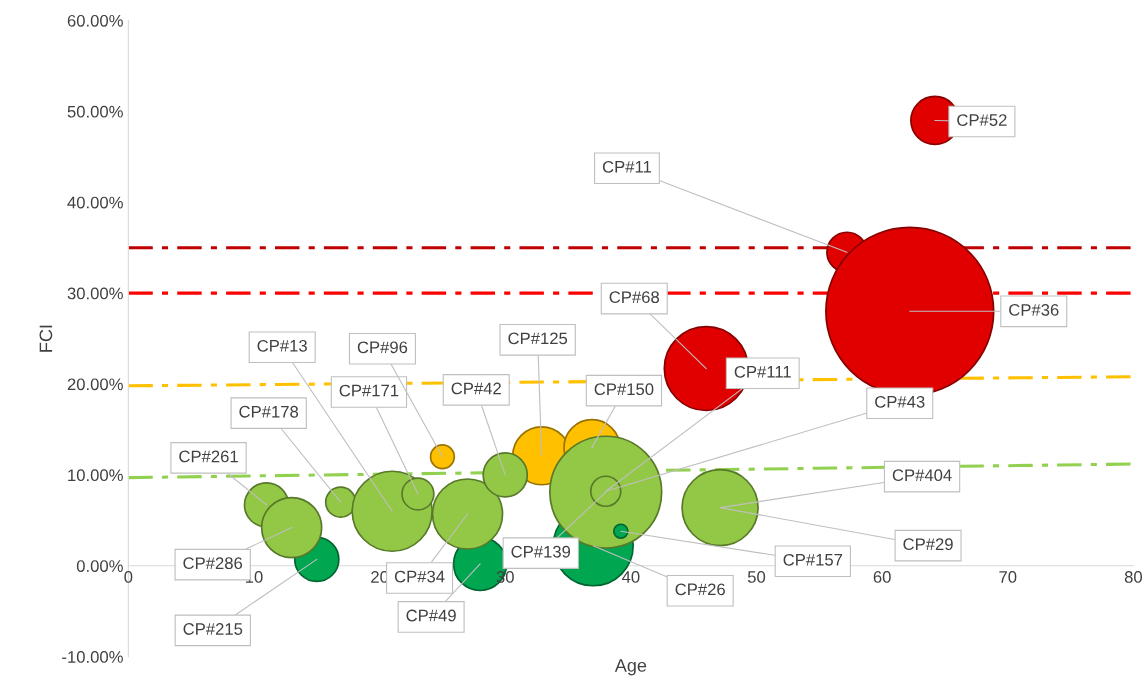  Describe the element at coordinates (1133, 577) in the screenshot. I see `x-tick-label: 80` at that location.